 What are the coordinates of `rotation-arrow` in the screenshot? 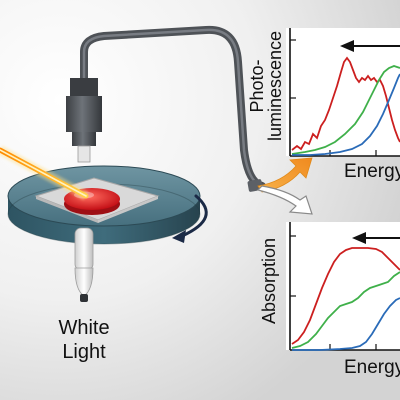 It's located at (190, 218).